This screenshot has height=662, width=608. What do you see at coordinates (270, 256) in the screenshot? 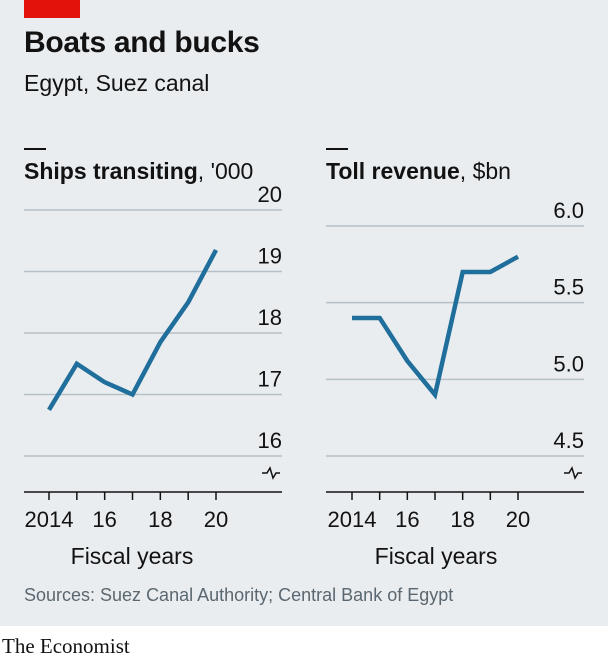
I see `y-tick-label: 19` at bounding box center [270, 256].